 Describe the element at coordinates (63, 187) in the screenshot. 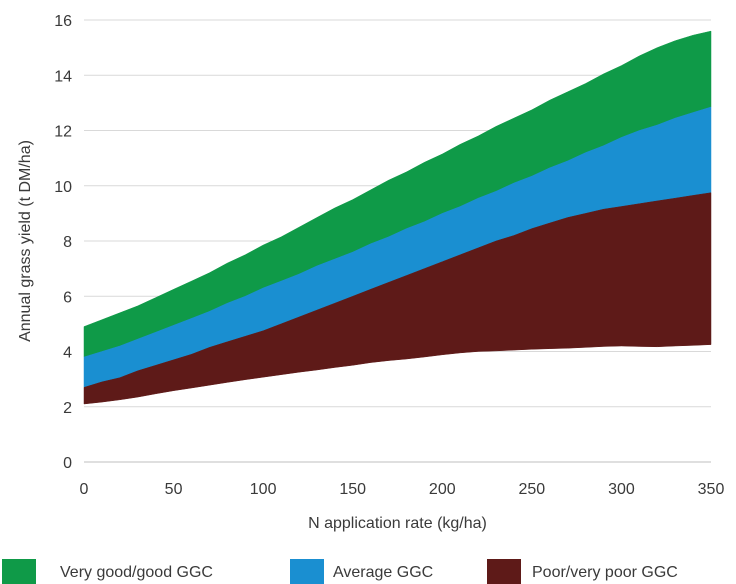

I see `y-tick-label: 10` at that location.